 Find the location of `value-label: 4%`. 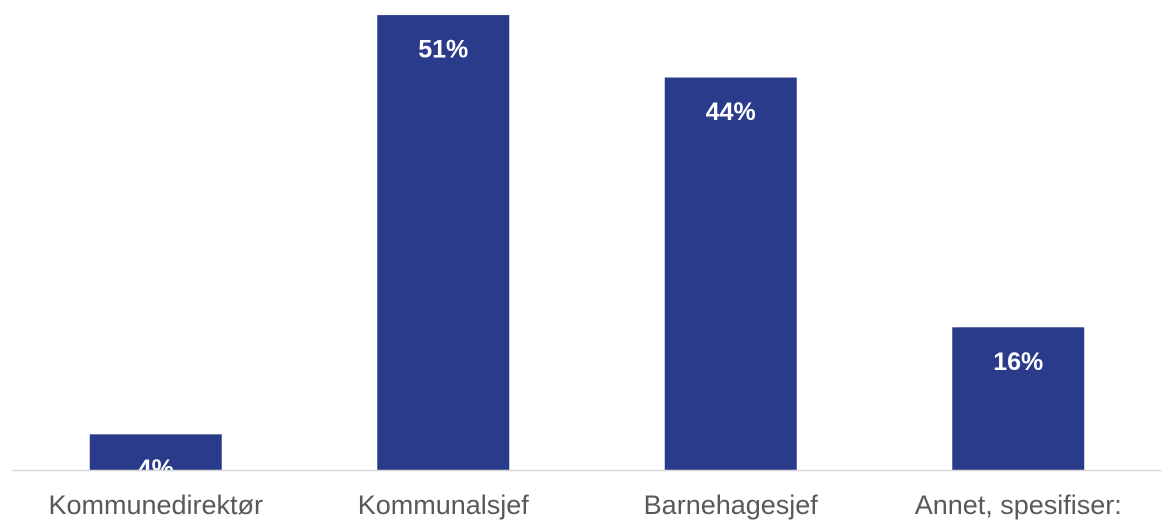

value-label: 4% is located at coordinates (156, 469).